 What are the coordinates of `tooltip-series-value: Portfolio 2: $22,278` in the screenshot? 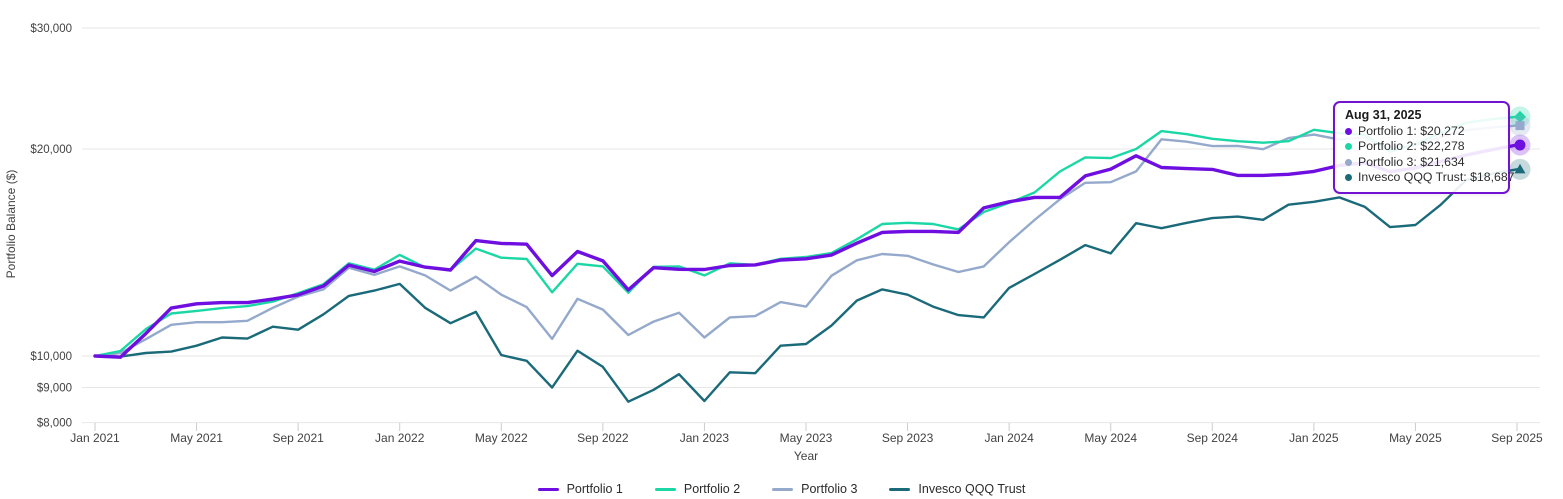 It's located at (1411, 146).